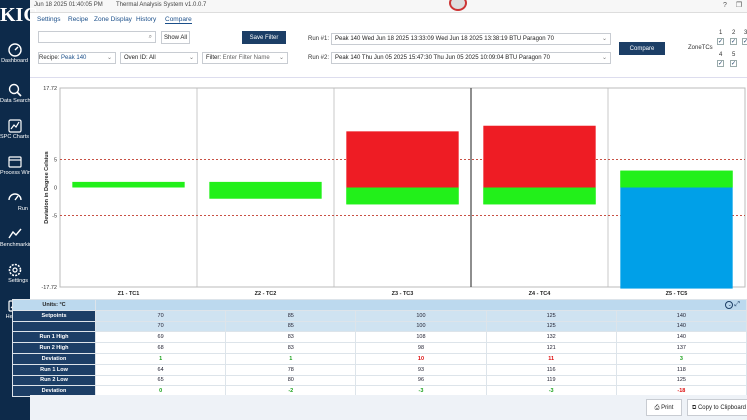 The height and width of the screenshot is (420, 747). What do you see at coordinates (728, 304) in the screenshot?
I see `collapse-icon: ⌄` at bounding box center [728, 304].